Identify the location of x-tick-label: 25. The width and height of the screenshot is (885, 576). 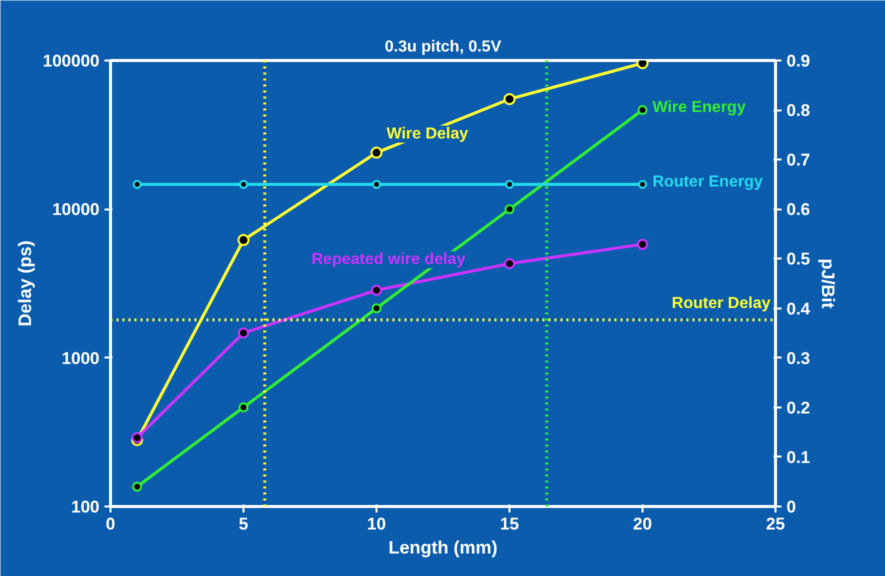
(775, 524).